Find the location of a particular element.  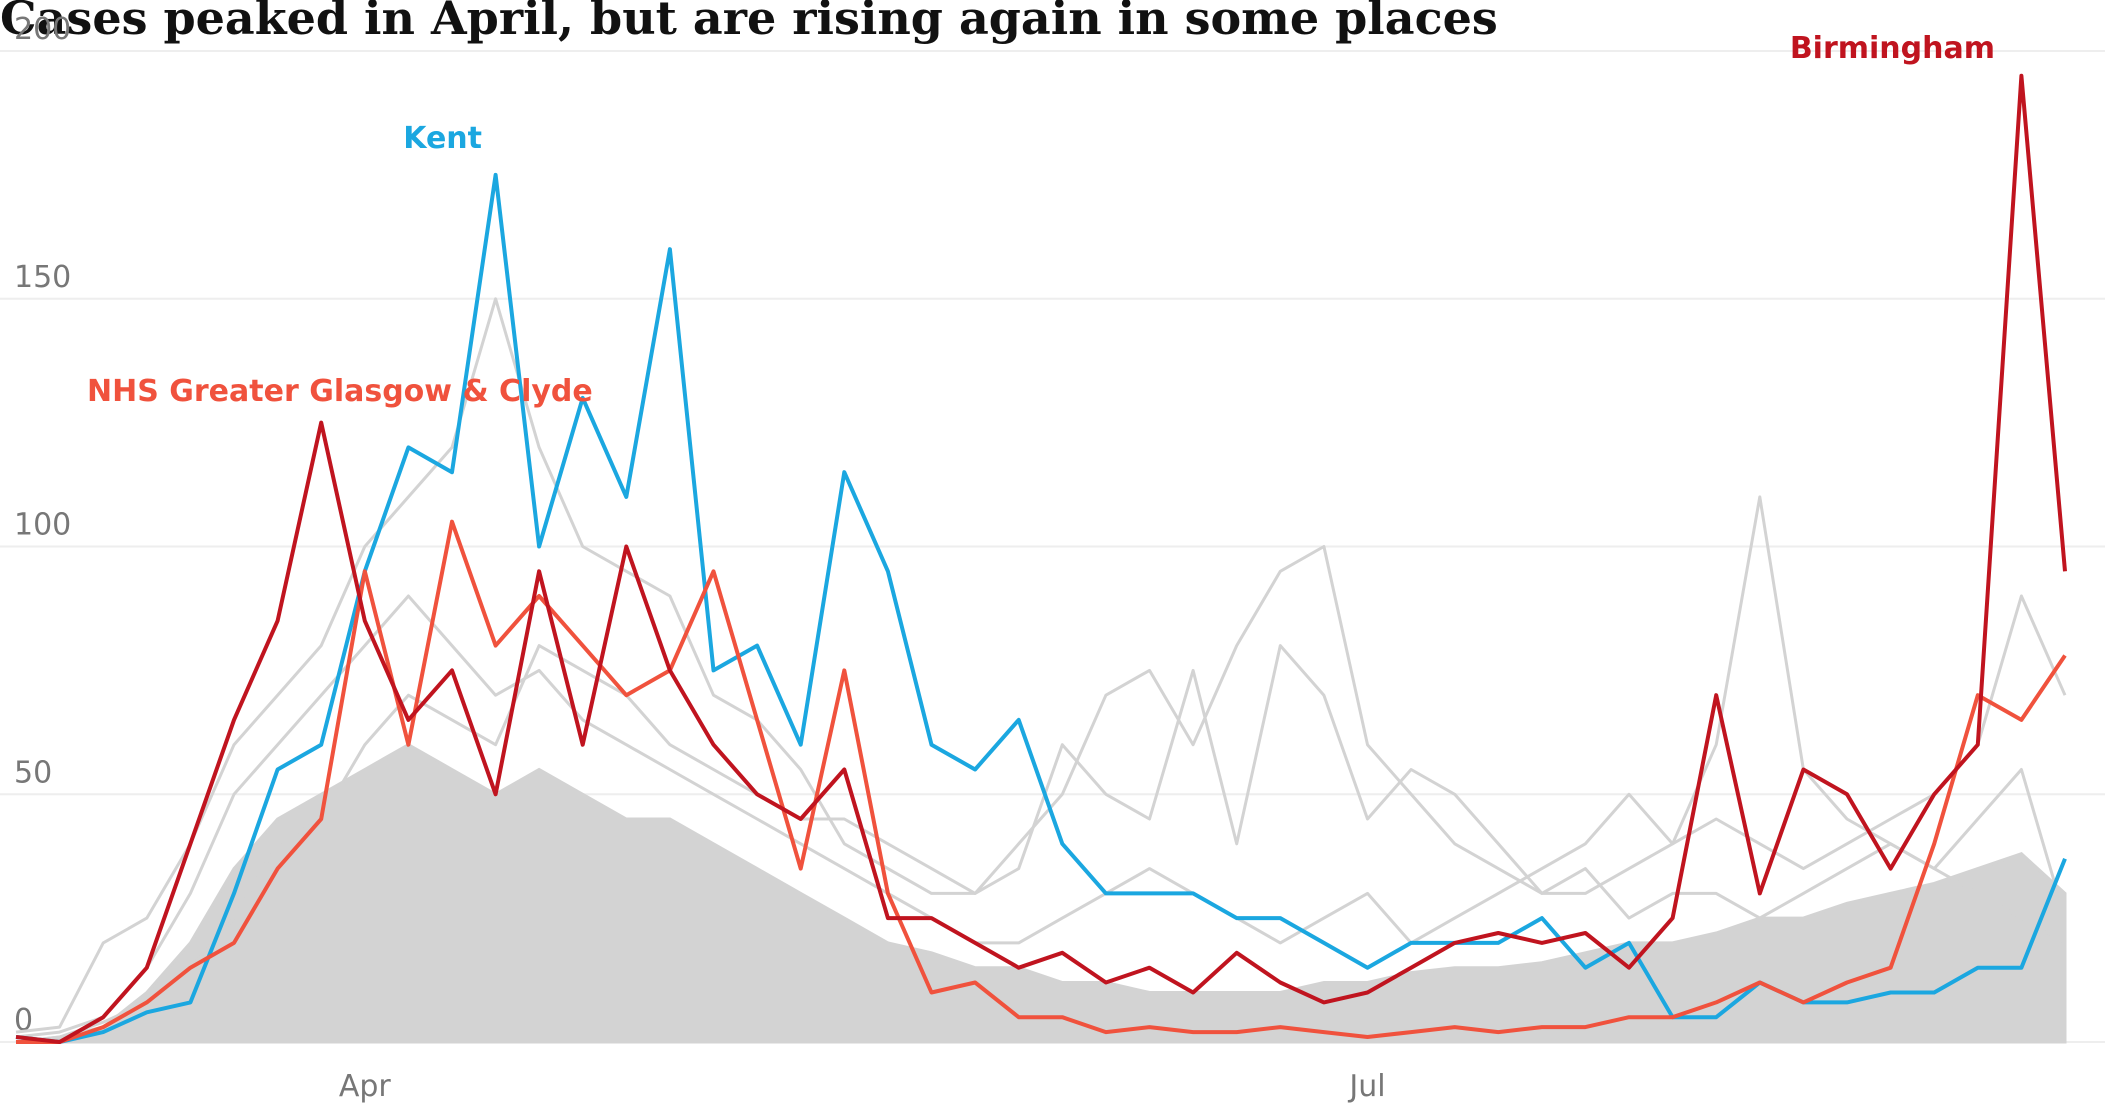

x-tick-label: Apr is located at coordinates (365, 1086).